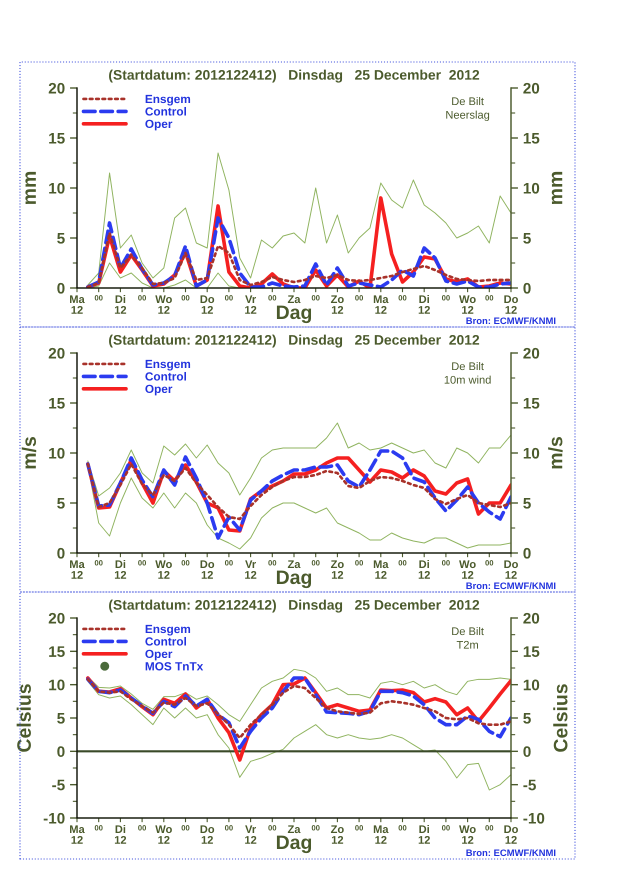 The width and height of the screenshot is (640, 880). I want to click on annotation: MOS TnTx, so click(175, 666).